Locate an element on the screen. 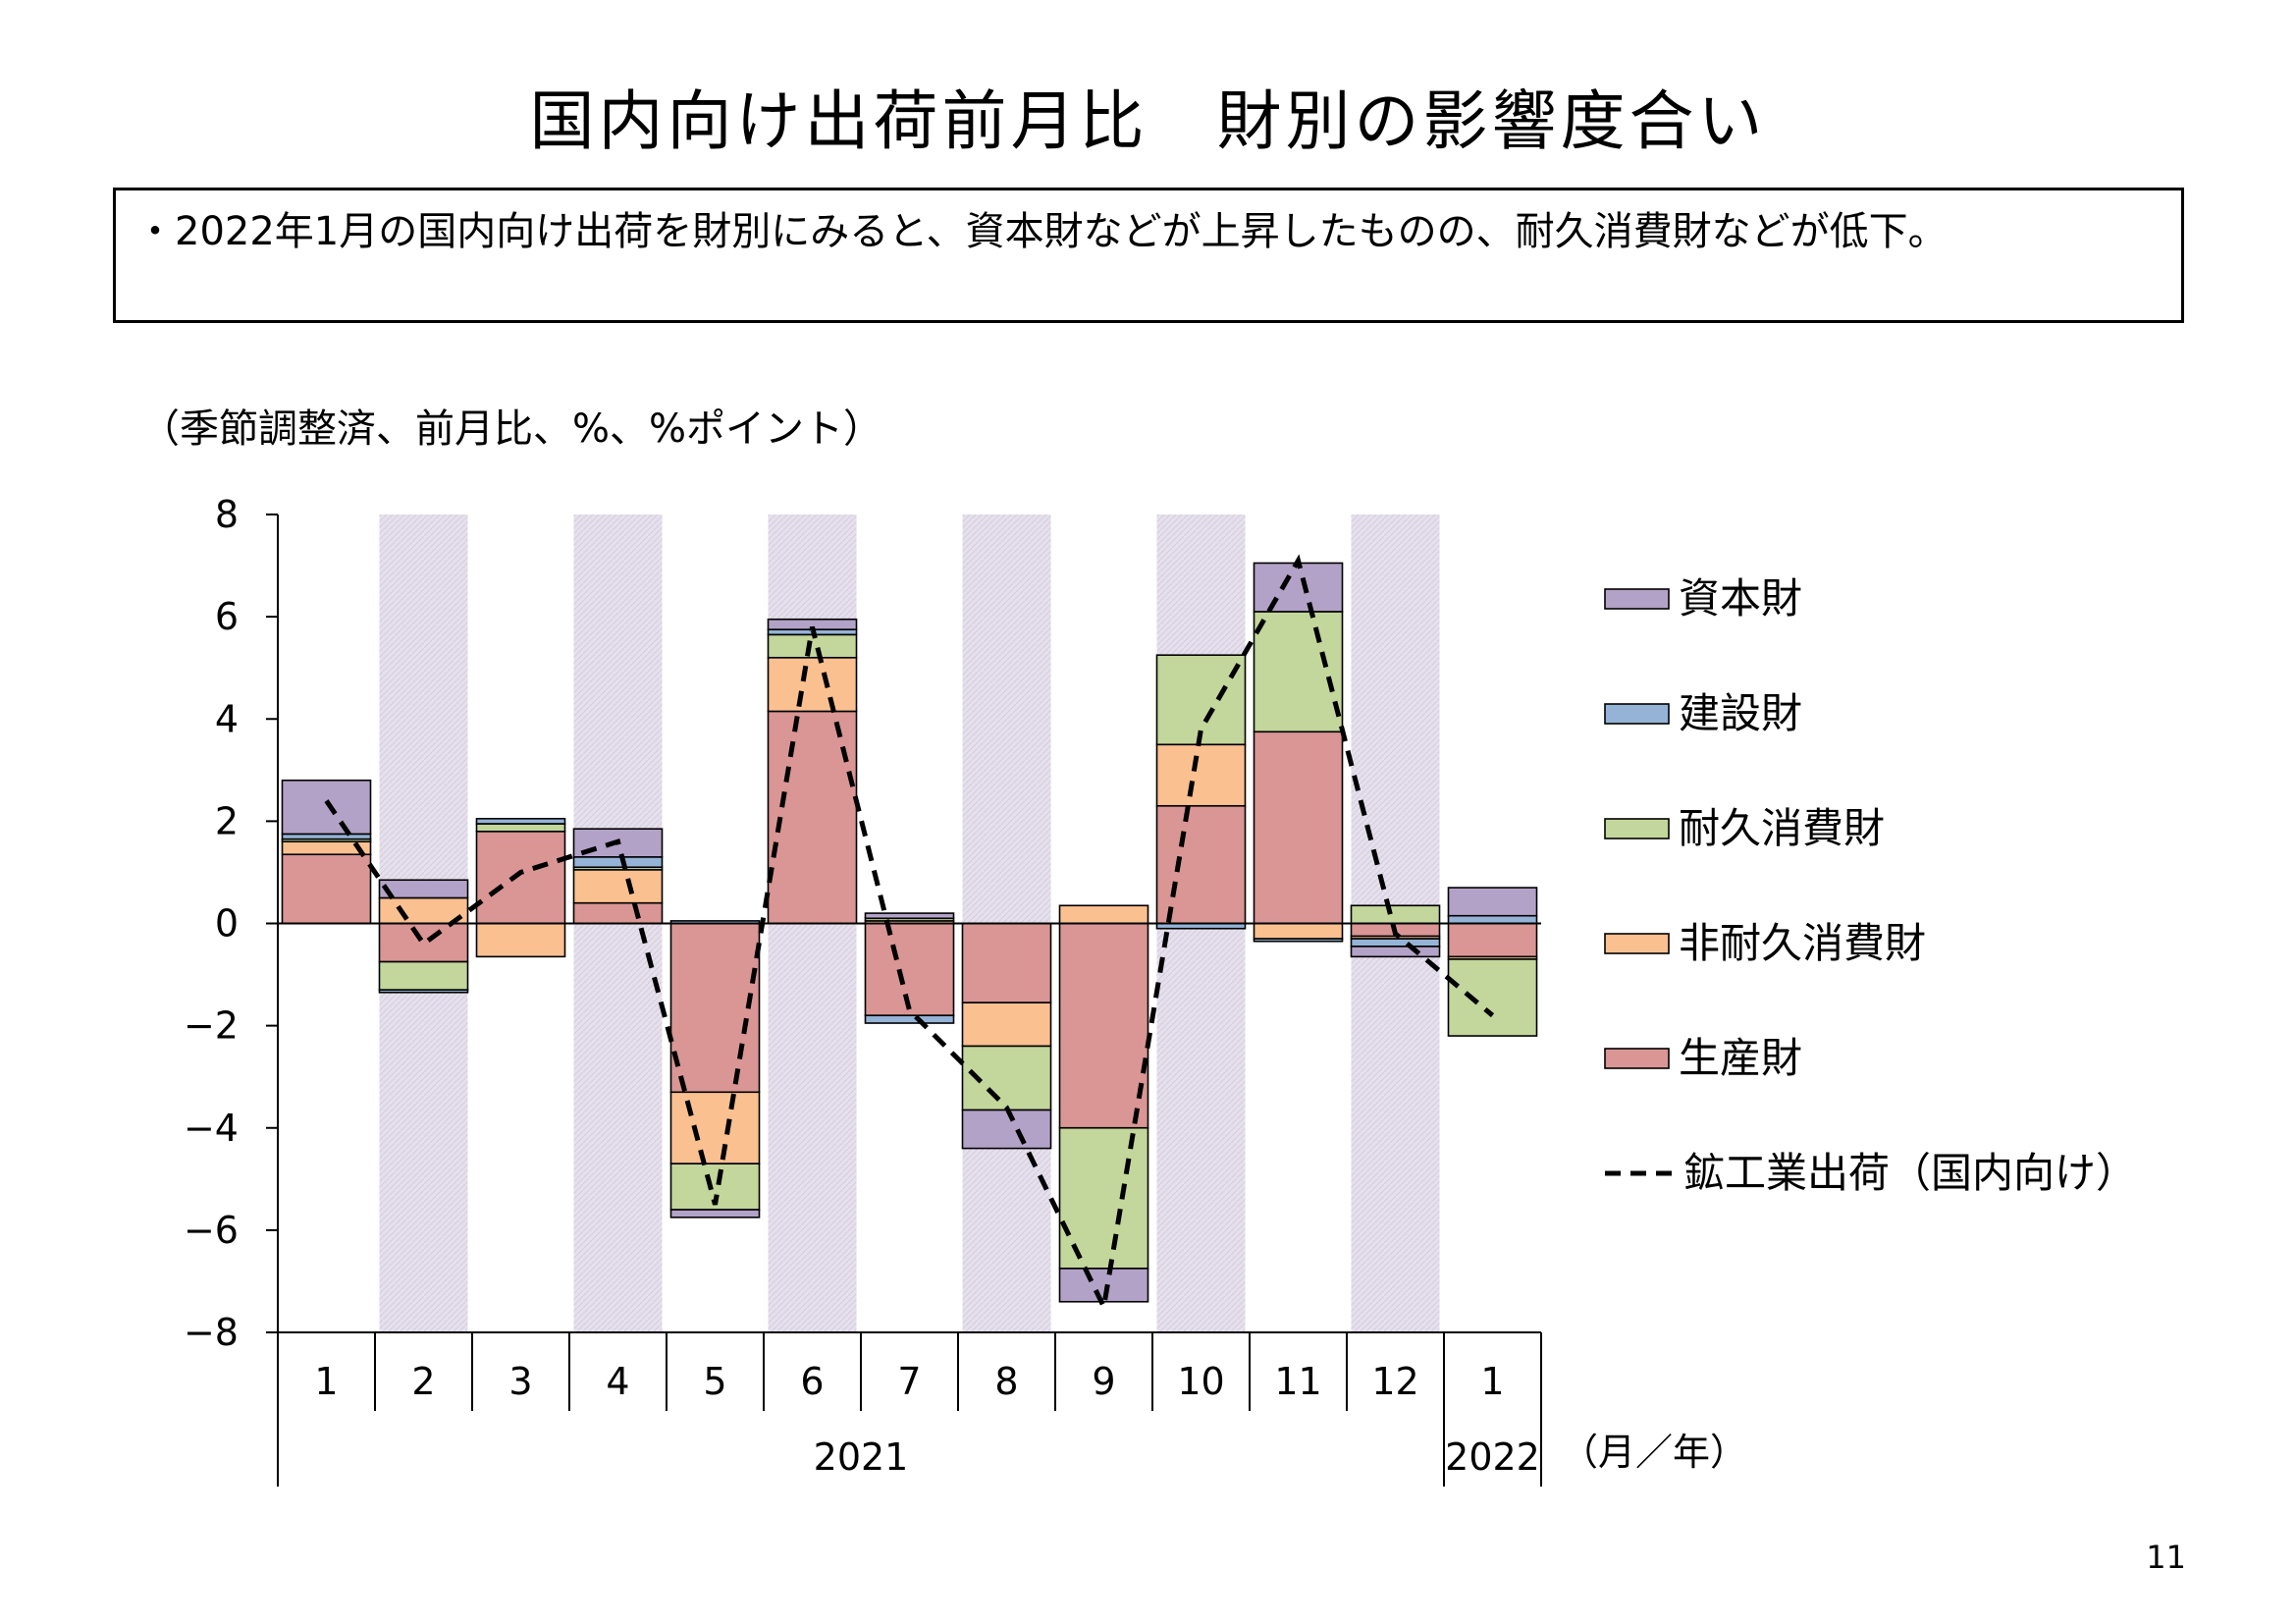 Image resolution: width=2296 pixels, height=1624 pixels. year-label: 2021 is located at coordinates (862, 1457).